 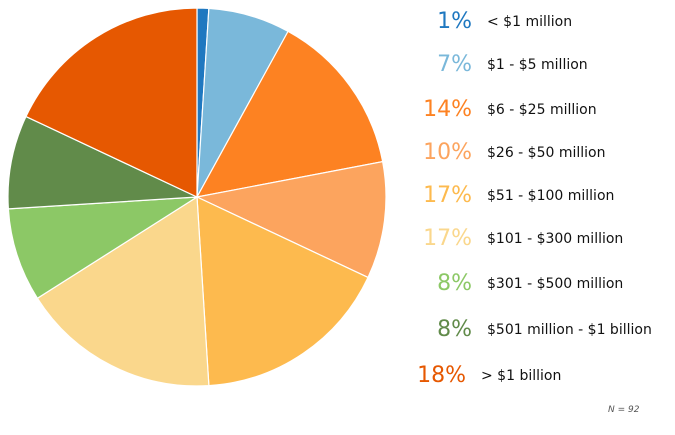 I want to click on legend-percent: 1%, so click(x=454, y=21).